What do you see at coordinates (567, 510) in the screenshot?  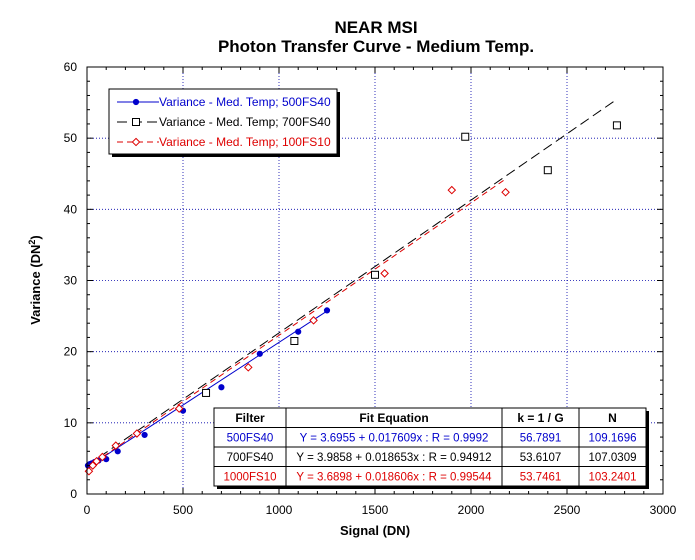 I see `x-tick-label: 2500` at bounding box center [567, 510].